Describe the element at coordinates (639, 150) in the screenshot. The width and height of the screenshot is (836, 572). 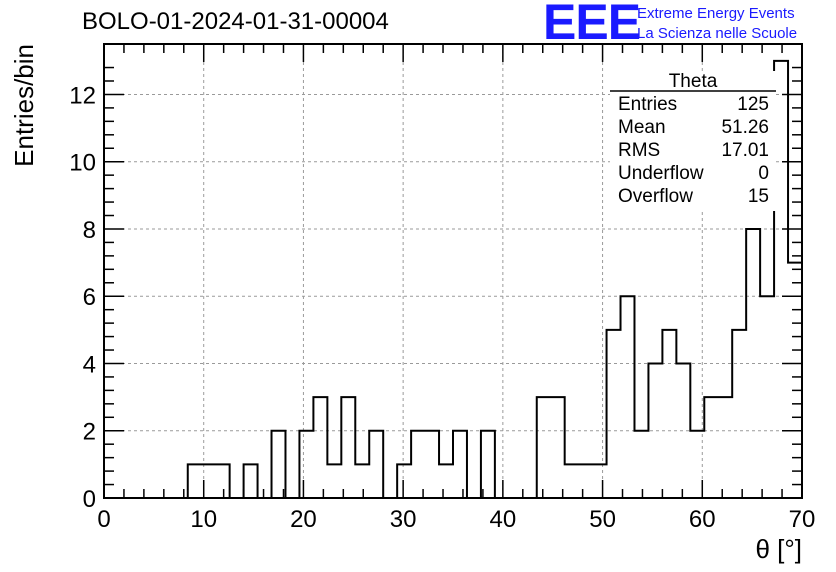
I see `stats-label: RMS` at that location.